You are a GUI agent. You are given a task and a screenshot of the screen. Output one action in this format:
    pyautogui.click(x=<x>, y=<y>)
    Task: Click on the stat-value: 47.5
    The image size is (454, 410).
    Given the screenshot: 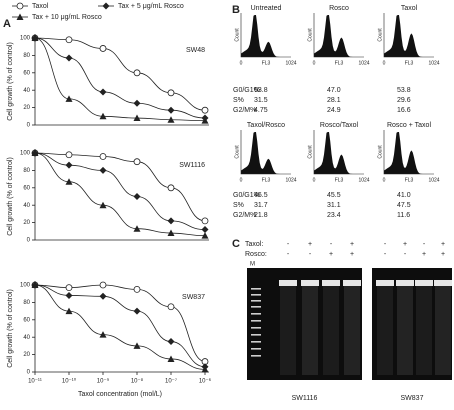 What is the action you would take?
    pyautogui.click(x=404, y=205)
    